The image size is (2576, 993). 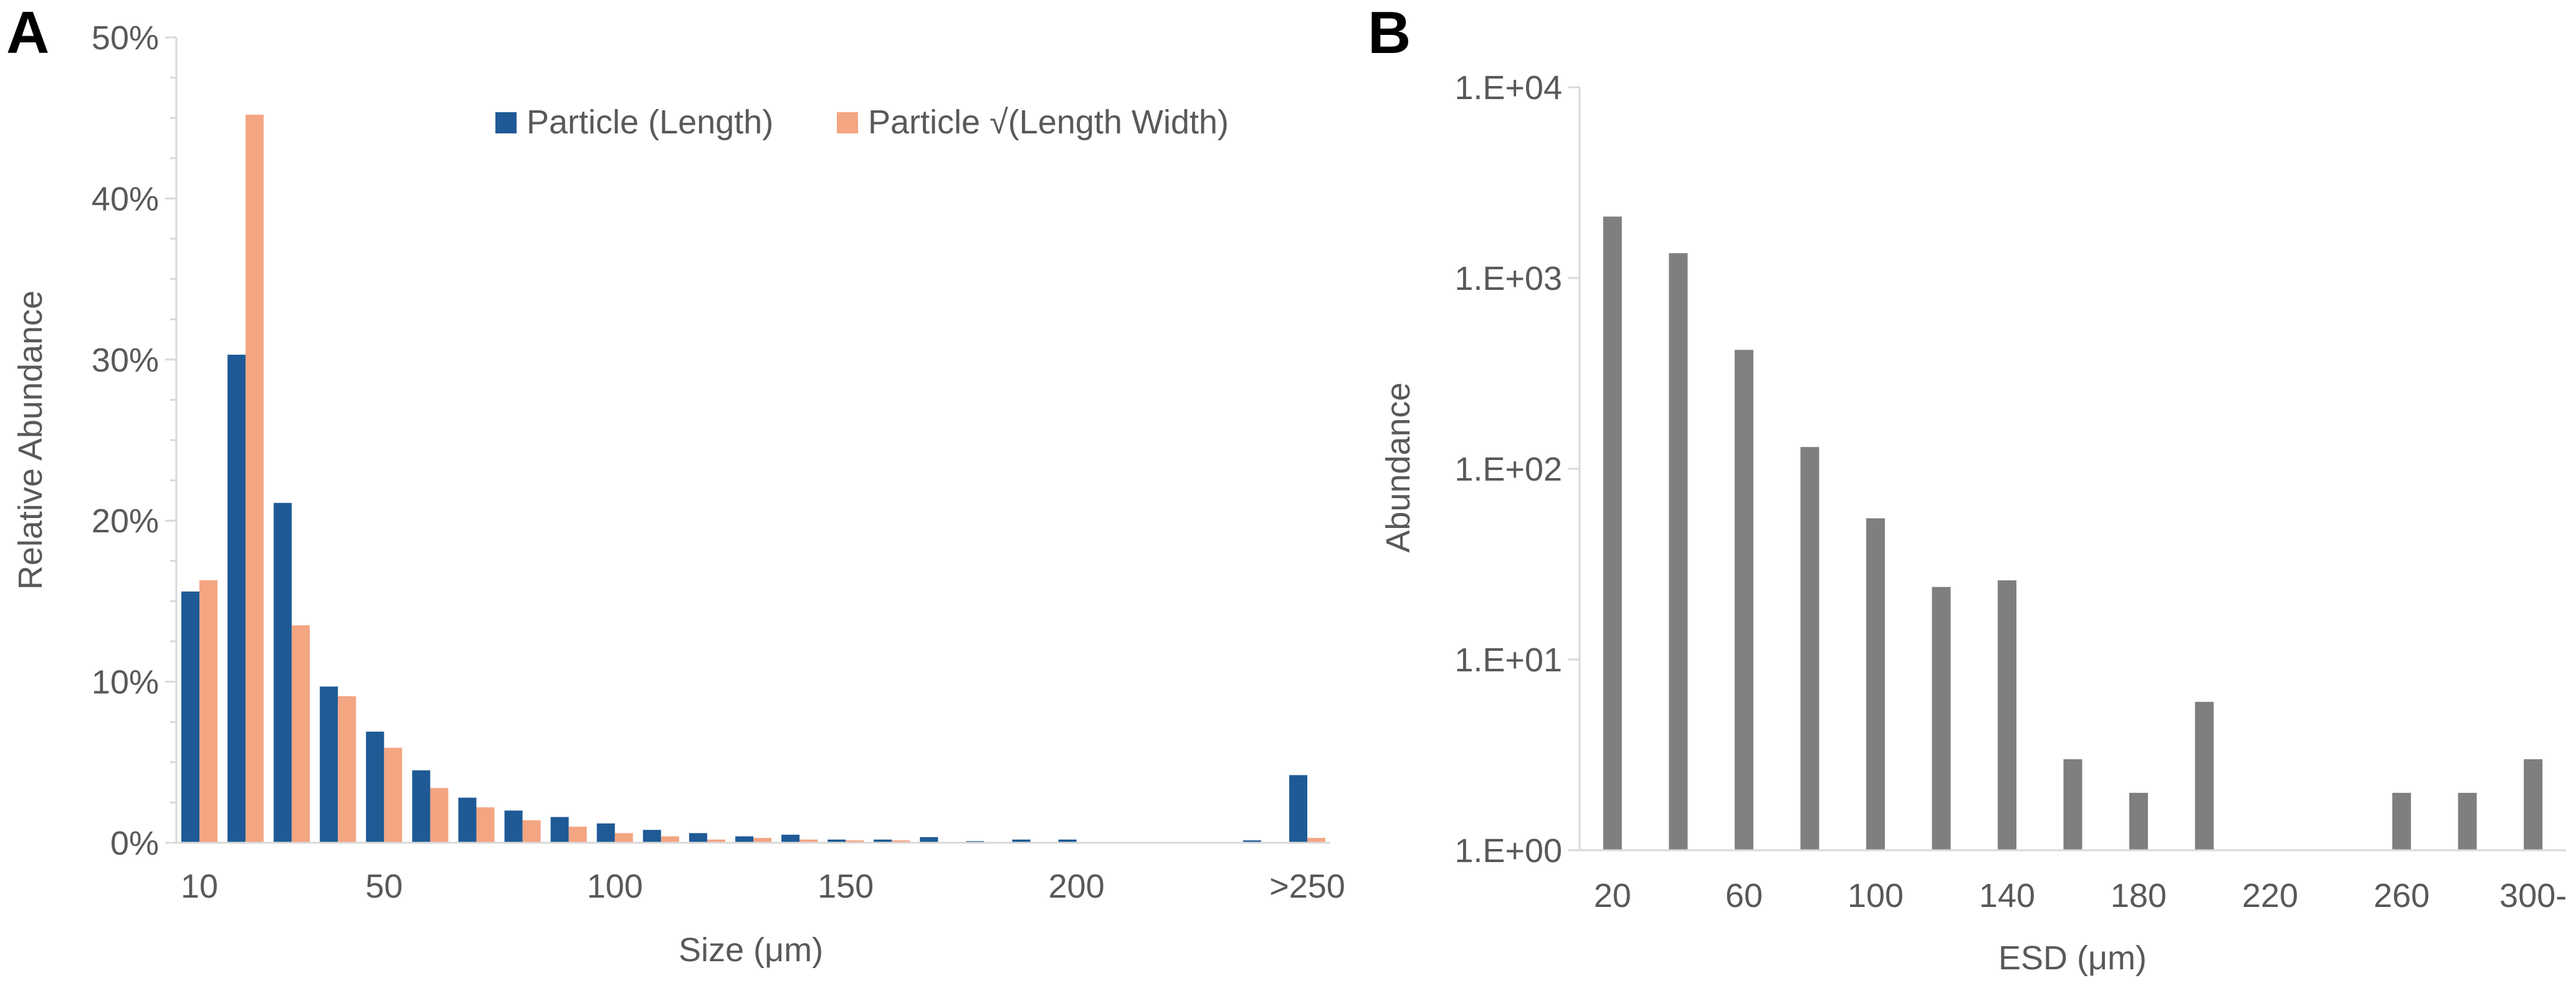 I want to click on chart-a-x-tick-label: 200, so click(x=1077, y=886).